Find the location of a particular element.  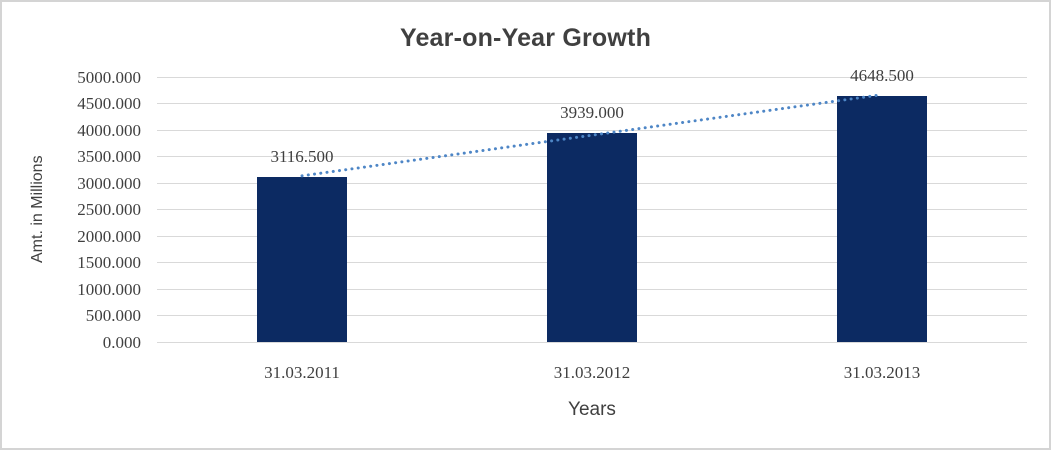

y-tick-label: 3000.000 is located at coordinates (109, 183).